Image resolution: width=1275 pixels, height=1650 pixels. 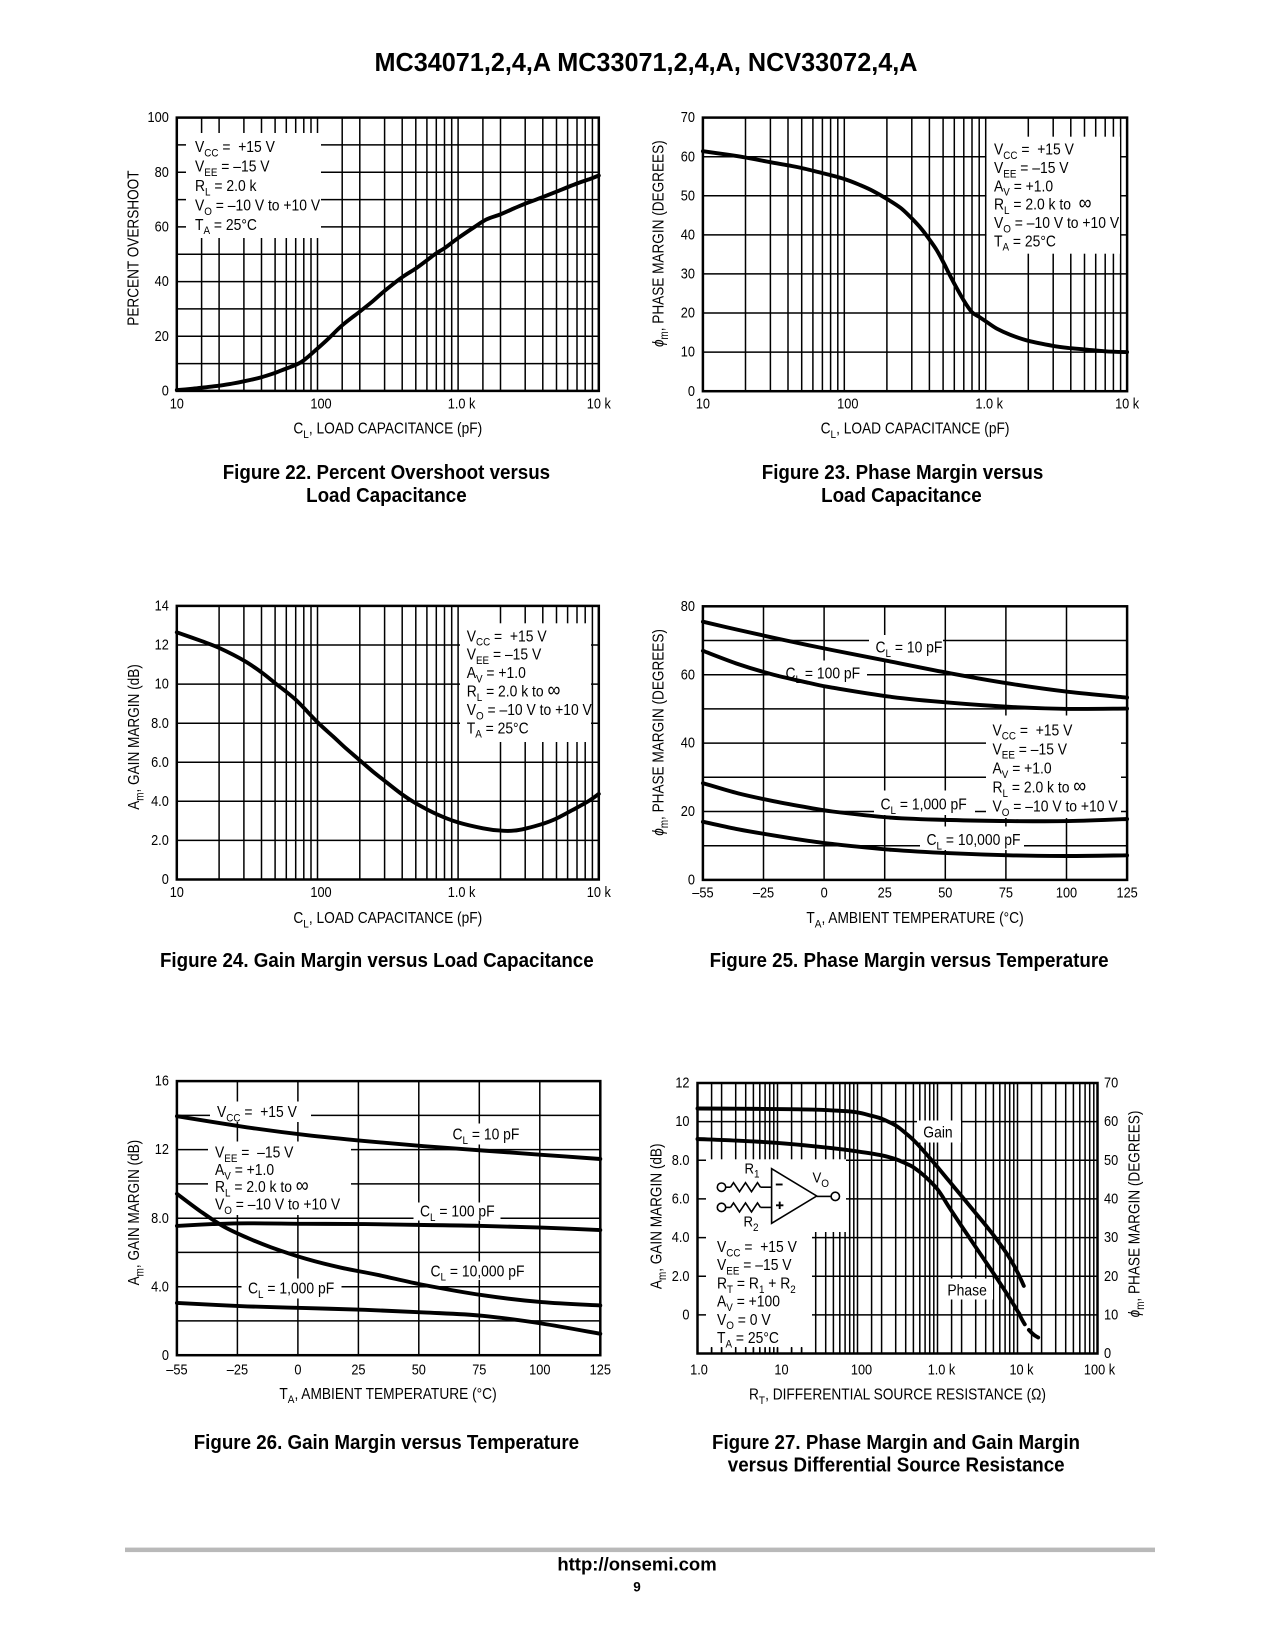 I want to click on svg-text: 75, so click(x=1006, y=891).